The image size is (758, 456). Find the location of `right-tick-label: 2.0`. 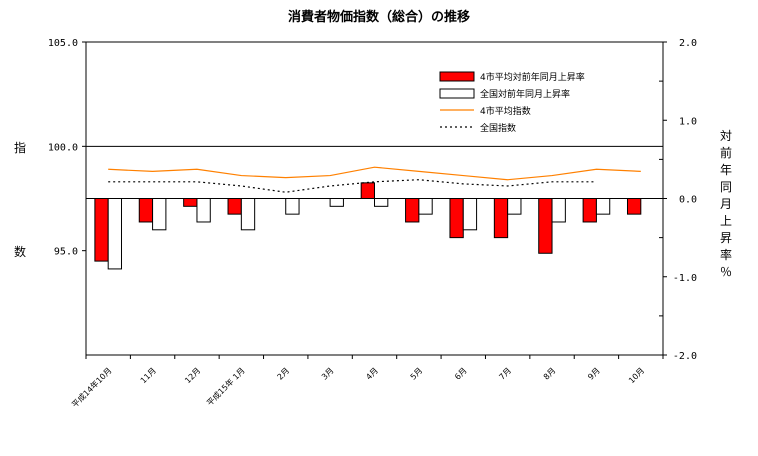

right-tick-label: 2.0 is located at coordinates (688, 43).